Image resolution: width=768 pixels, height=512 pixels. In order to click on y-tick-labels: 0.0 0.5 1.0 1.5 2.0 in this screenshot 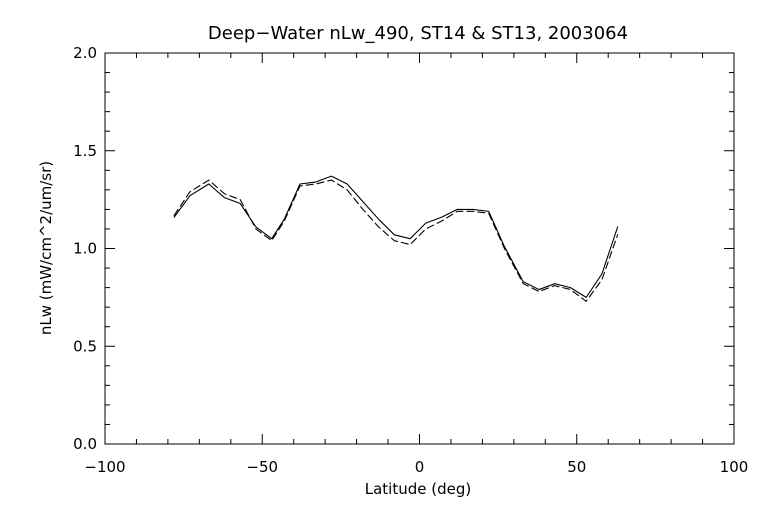, I will do `click(85, 248)`.